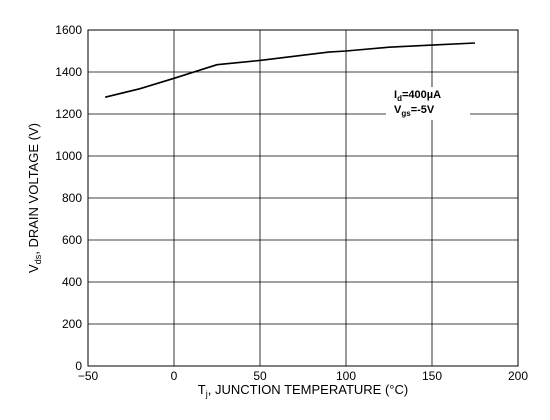  Describe the element at coordinates (72, 324) in the screenshot. I see `y-tick-label: 200` at that location.